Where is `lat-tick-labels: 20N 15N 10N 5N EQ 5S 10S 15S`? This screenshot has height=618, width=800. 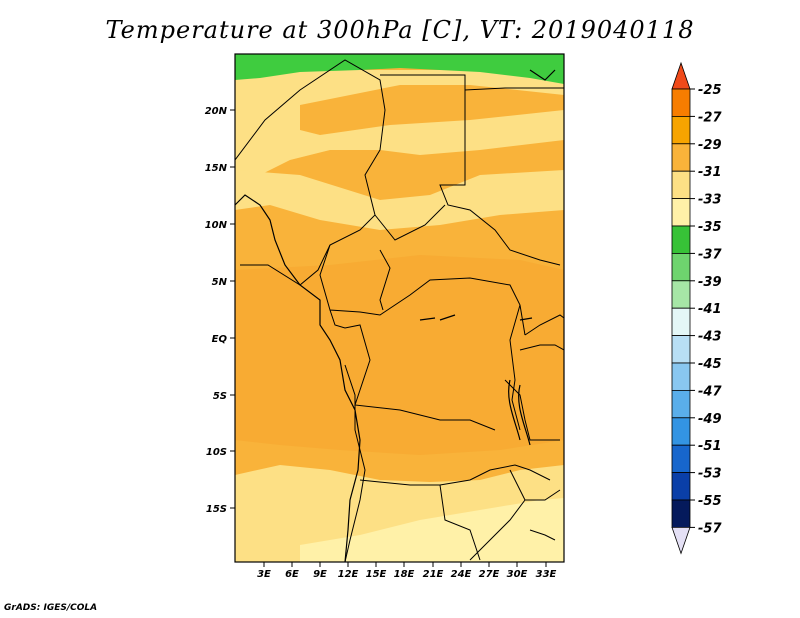 lat-tick-labels: 20N 15N 10N 5N EQ 5S 10S 15S is located at coordinates (216, 310).